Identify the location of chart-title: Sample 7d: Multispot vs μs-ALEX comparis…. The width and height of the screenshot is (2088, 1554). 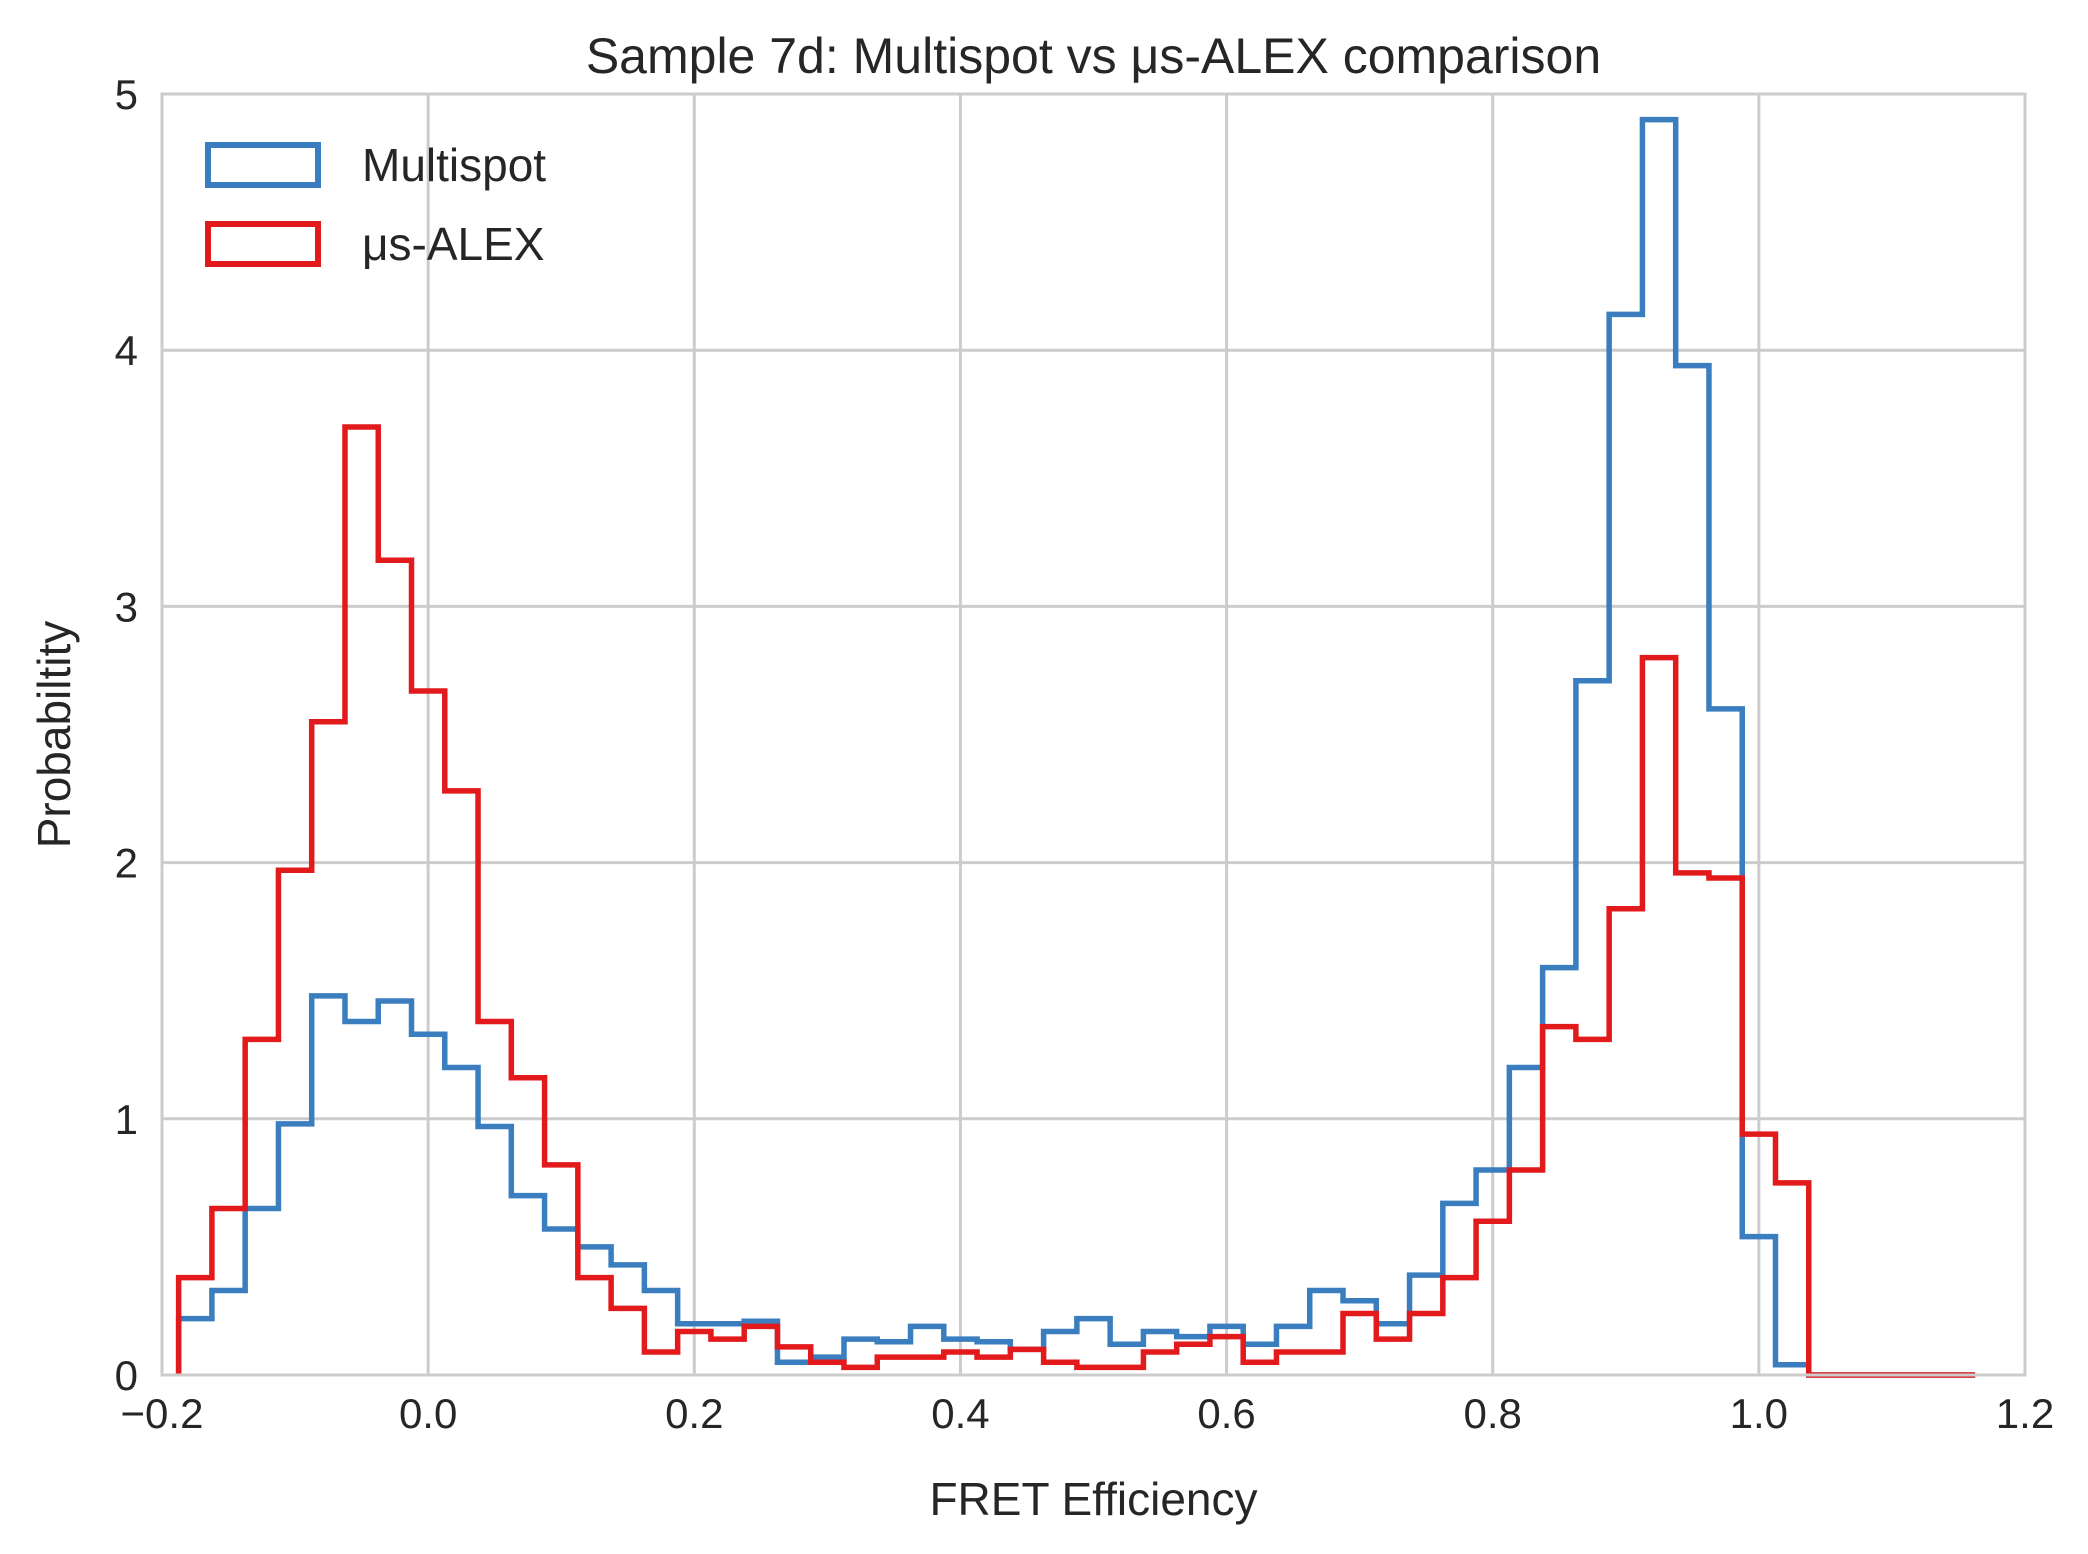
(1093, 56).